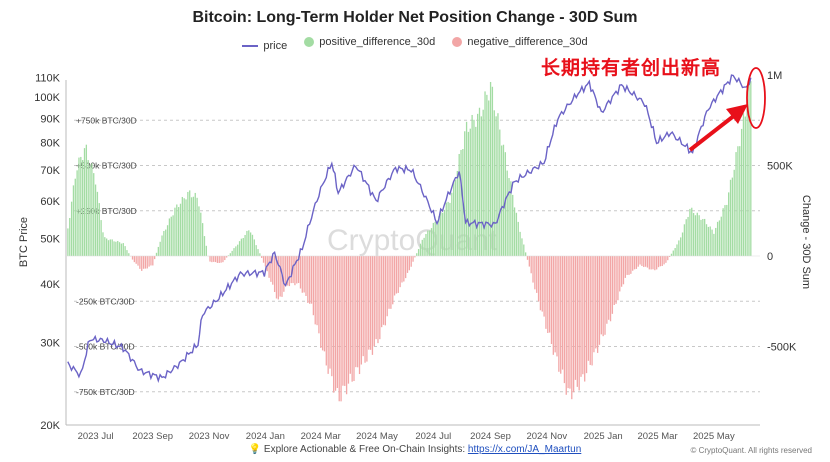 This screenshot has height=462, width=830. What do you see at coordinates (524, 449) in the screenshot?
I see `footer-link: https://x.com/JA_Maartun` at bounding box center [524, 449].